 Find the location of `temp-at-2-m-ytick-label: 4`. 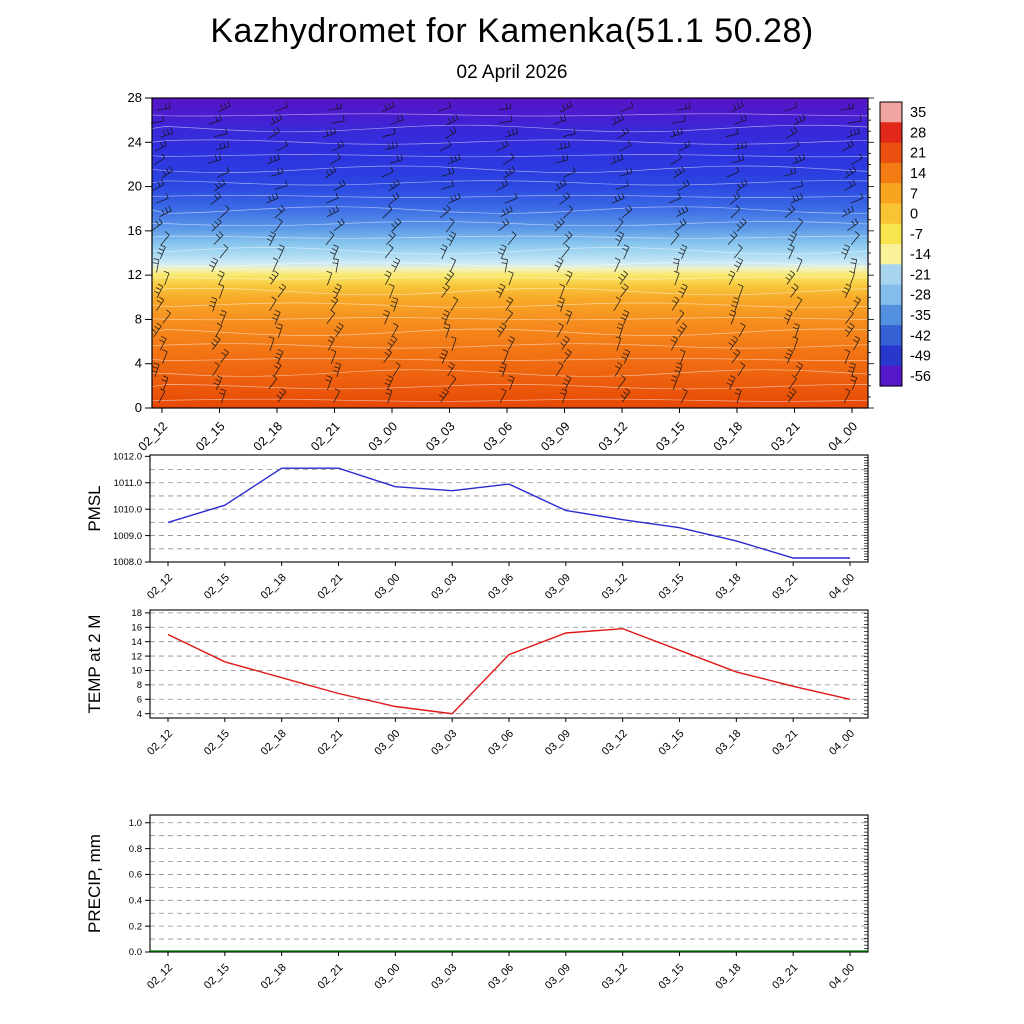

temp-at-2-m-ytick-label: 4 is located at coordinates (139, 714).